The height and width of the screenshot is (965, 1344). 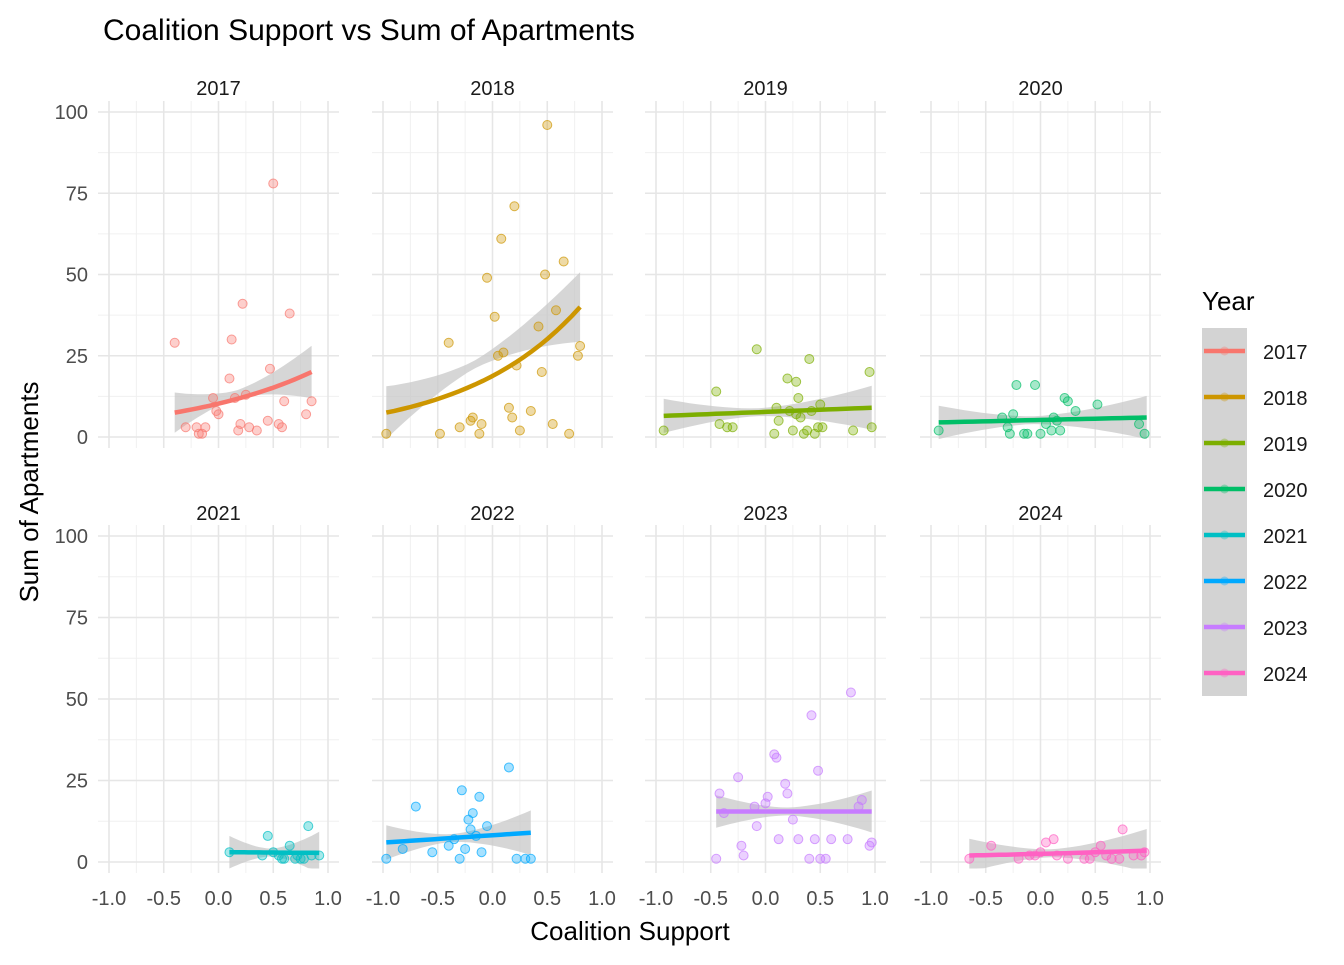 I want to click on legend-label: 2017, so click(x=1285, y=353).